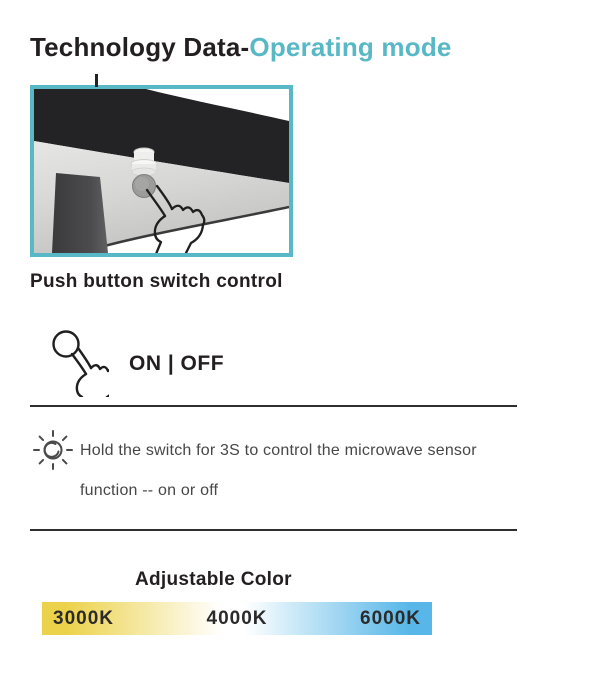 This screenshot has height=675, width=600. I want to click on page-title-accent: Operating mode, so click(350, 47).